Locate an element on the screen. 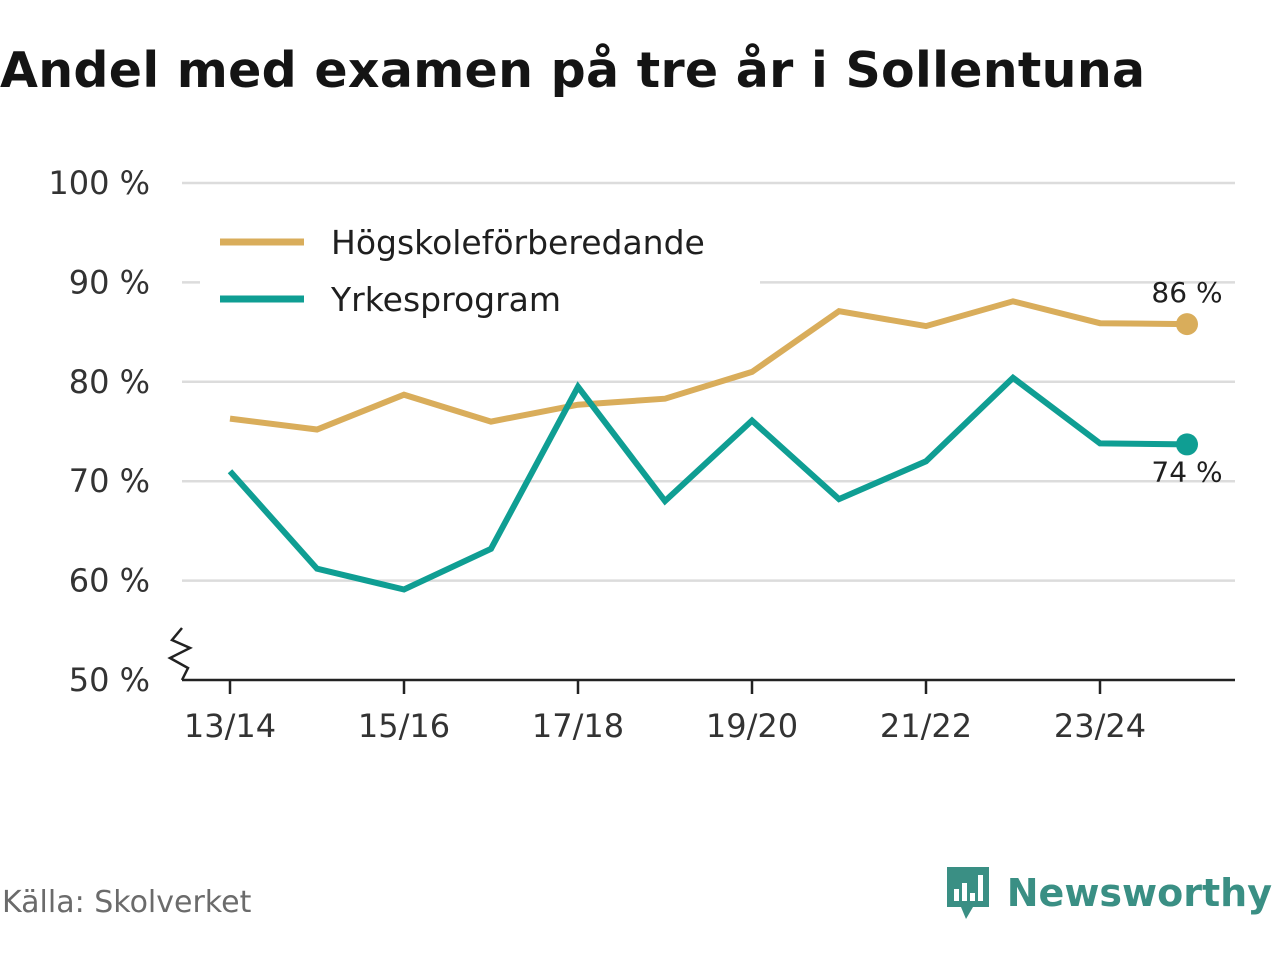 The height and width of the screenshot is (960, 1280). source-note: Källa: Skolverket is located at coordinates (127, 902).